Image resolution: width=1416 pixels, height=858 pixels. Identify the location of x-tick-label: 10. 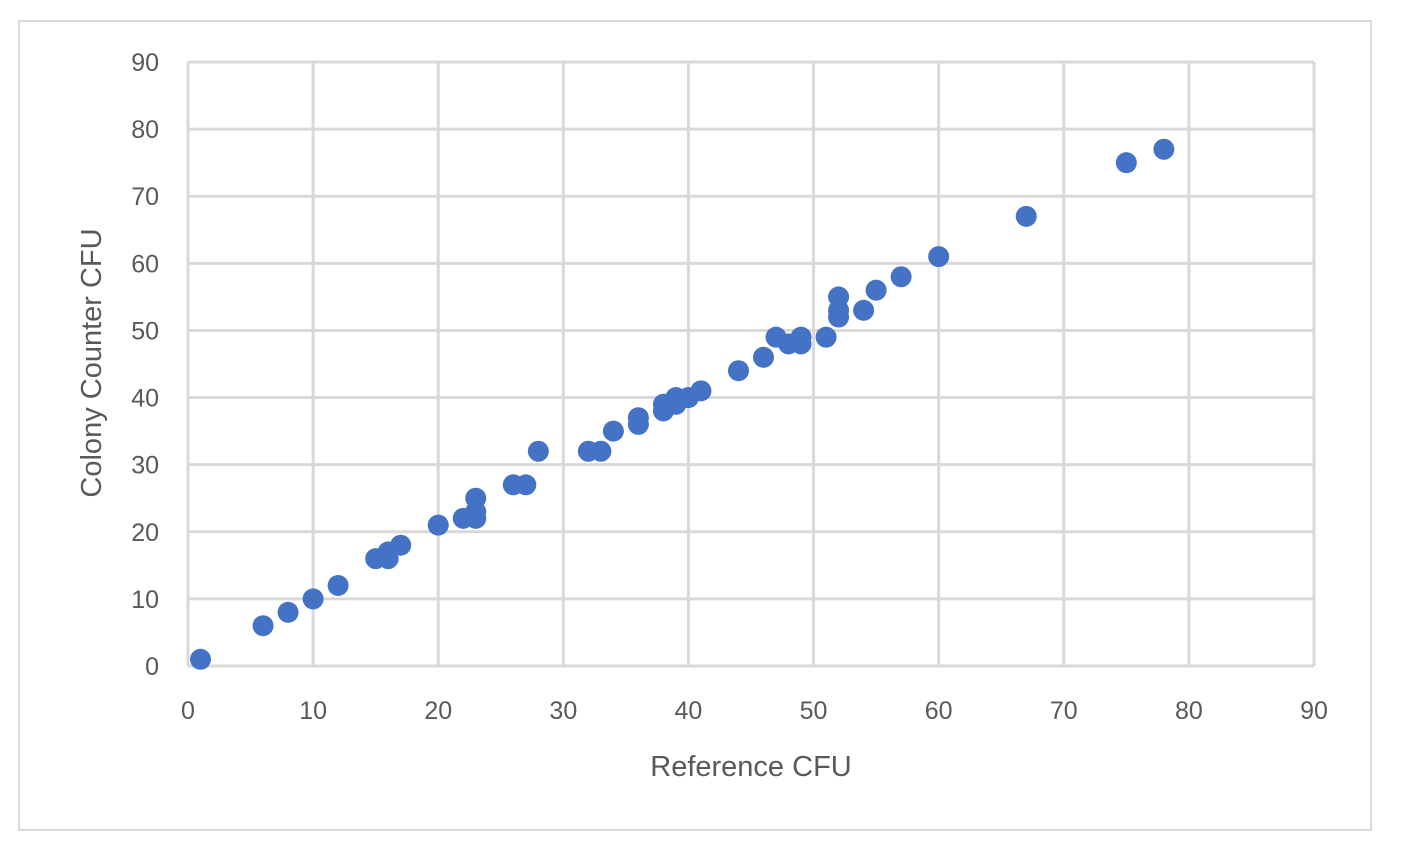
(313, 711).